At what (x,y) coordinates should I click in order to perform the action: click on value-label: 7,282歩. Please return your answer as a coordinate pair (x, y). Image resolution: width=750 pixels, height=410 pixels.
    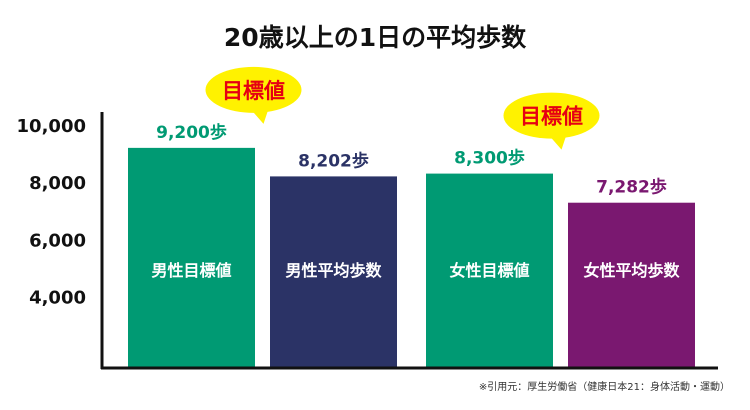
    Looking at the image, I should click on (631, 187).